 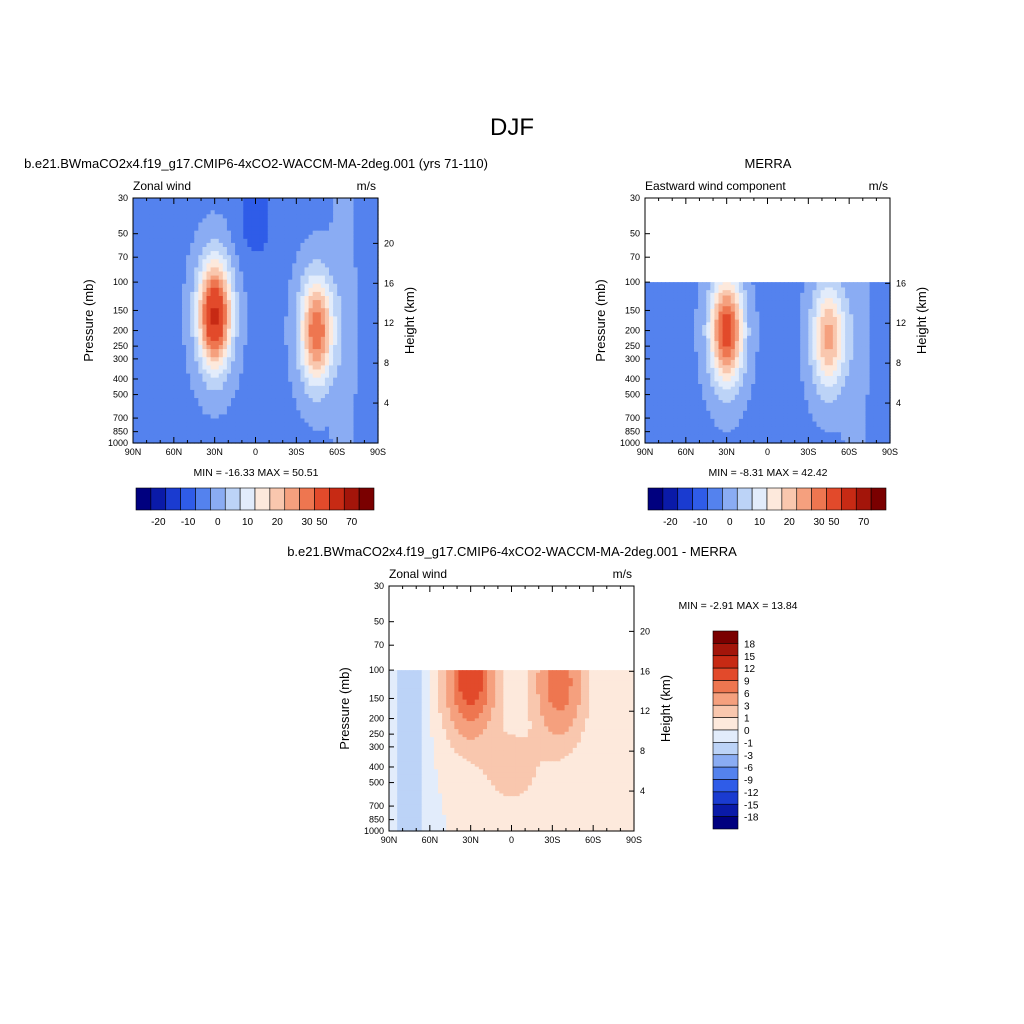 I want to click on colorbar-box, so click(x=188, y=499).